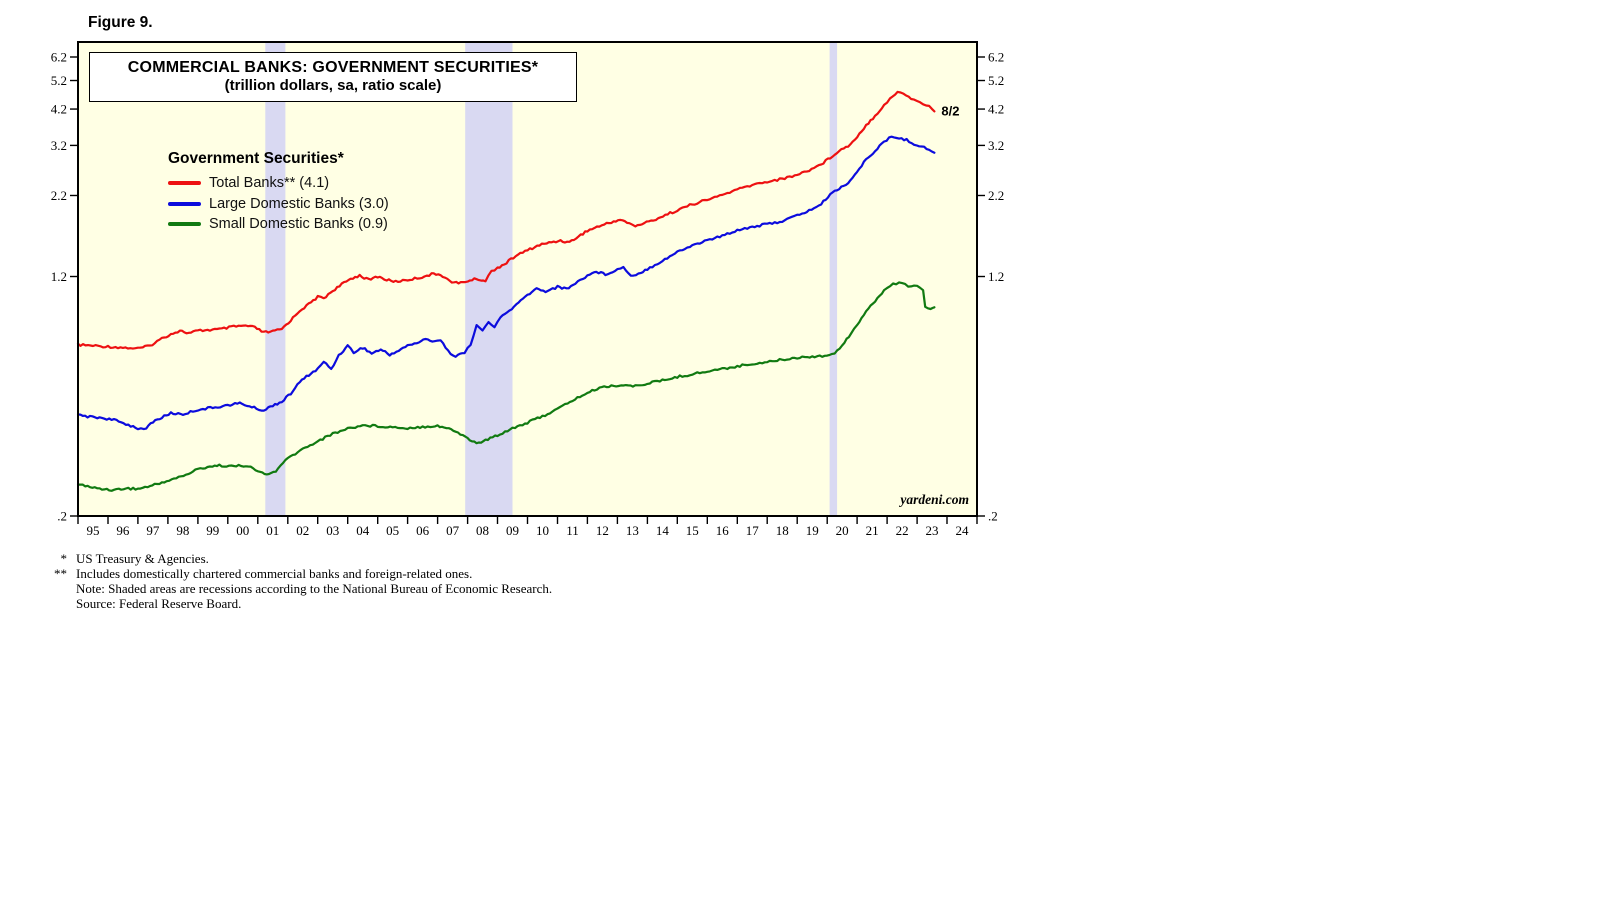  I want to click on footnote-row: * US Treasury & Agencies., so click(299, 559).